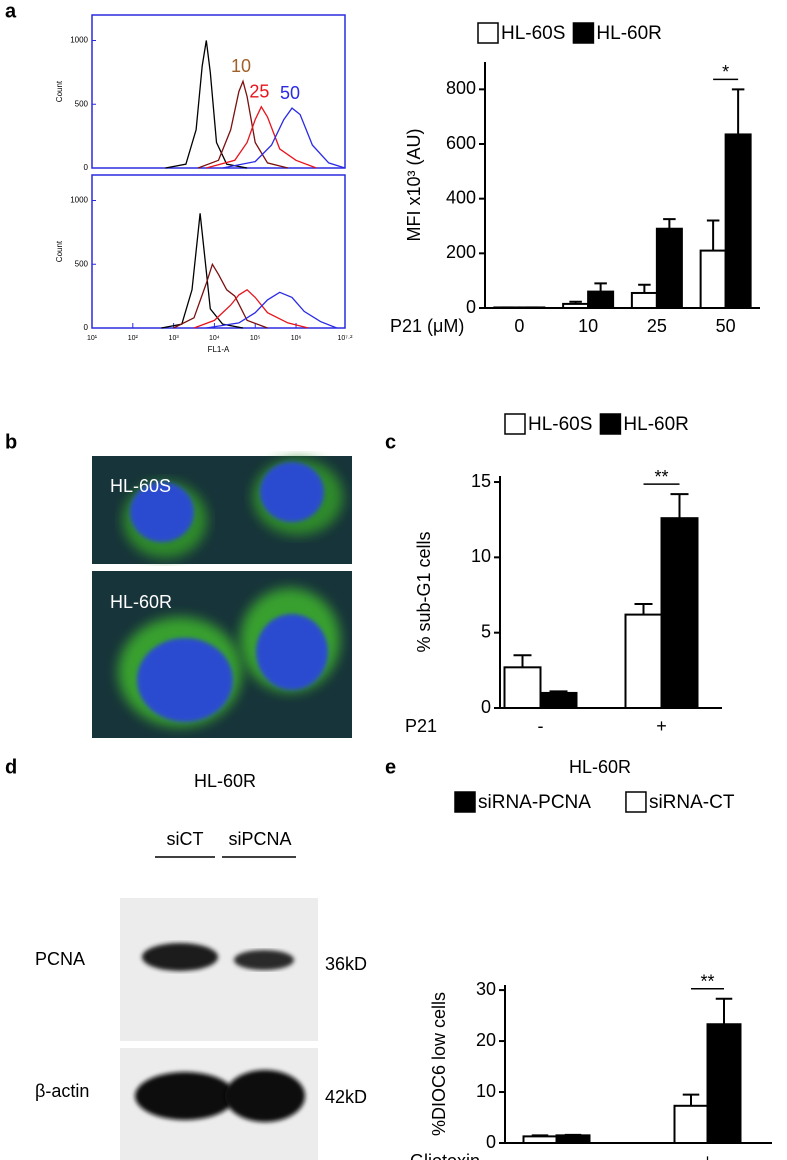  I want to click on y-tick-label: 20, so click(486, 1040).